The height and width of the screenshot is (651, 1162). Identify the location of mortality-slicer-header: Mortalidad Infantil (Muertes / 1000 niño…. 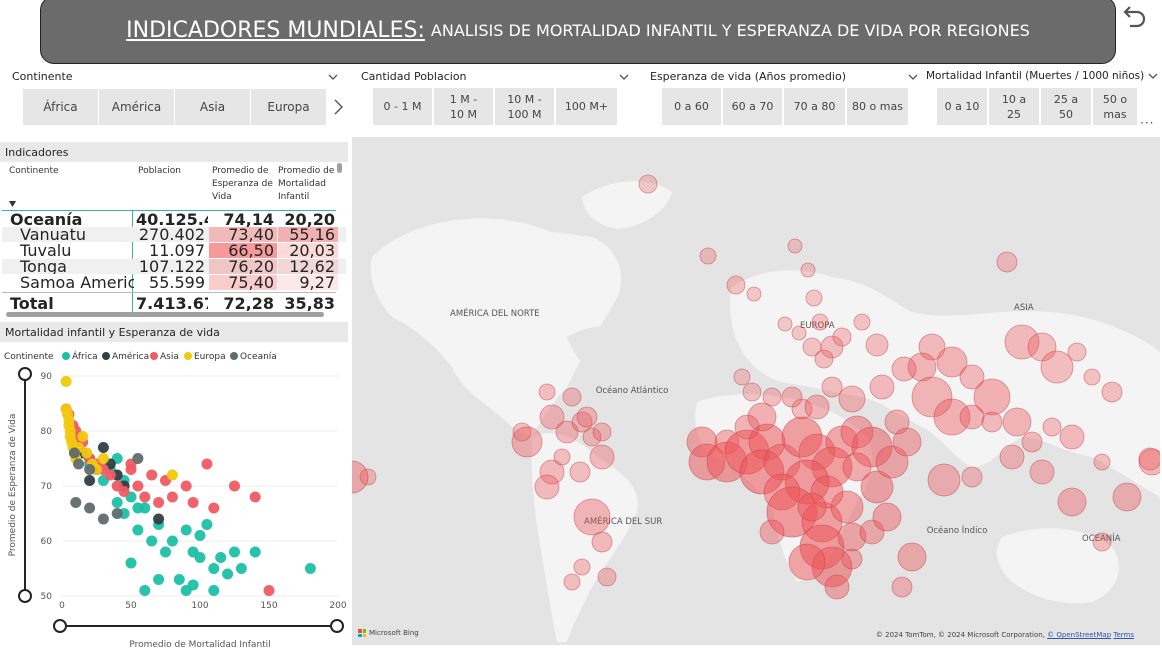
(1042, 76).